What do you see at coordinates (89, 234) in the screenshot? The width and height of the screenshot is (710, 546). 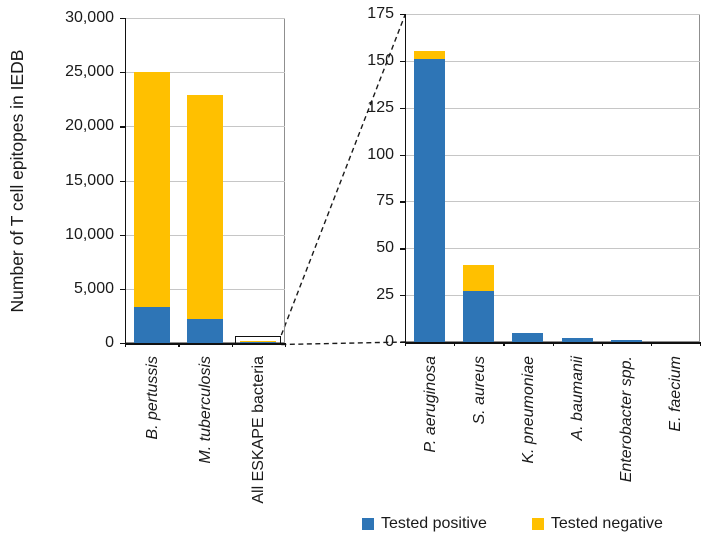 I see `y-tick-label: 10,000` at bounding box center [89, 234].